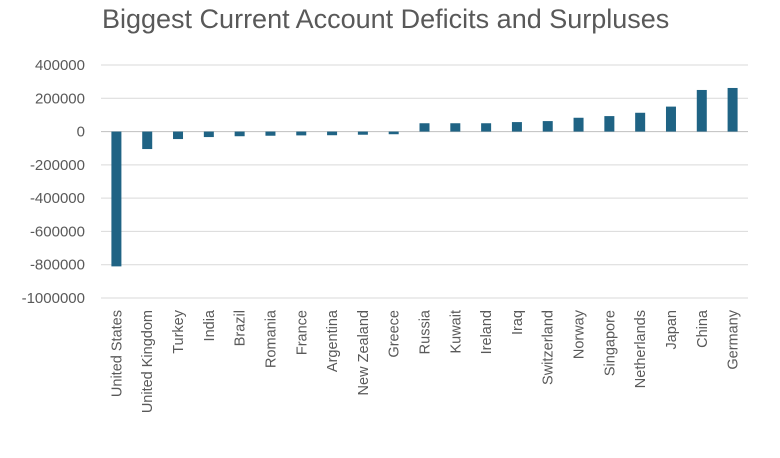 This screenshot has height=458, width=780. What do you see at coordinates (81, 132) in the screenshot?
I see `y-tick-label: 0` at bounding box center [81, 132].